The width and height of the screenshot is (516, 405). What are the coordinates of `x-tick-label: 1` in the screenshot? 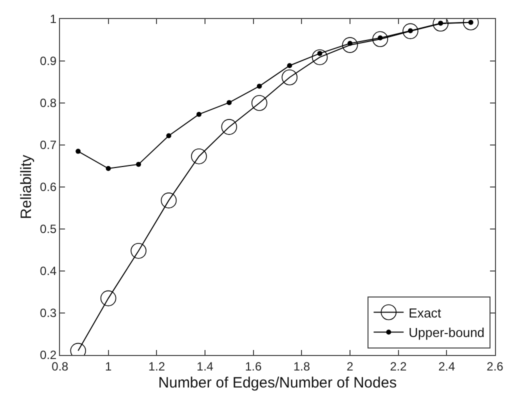 It's located at (108, 366).